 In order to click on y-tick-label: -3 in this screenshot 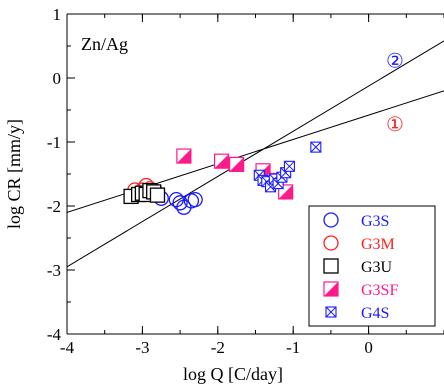, I will do `click(54, 270)`.